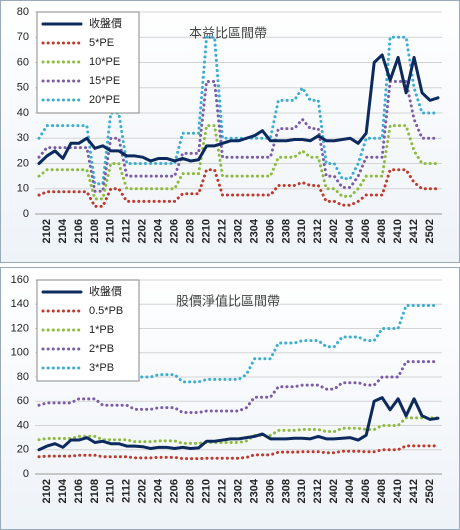 The width and height of the screenshot is (460, 530). Describe the element at coordinates (104, 81) in the screenshot. I see `legend-label: 15*PE` at that location.